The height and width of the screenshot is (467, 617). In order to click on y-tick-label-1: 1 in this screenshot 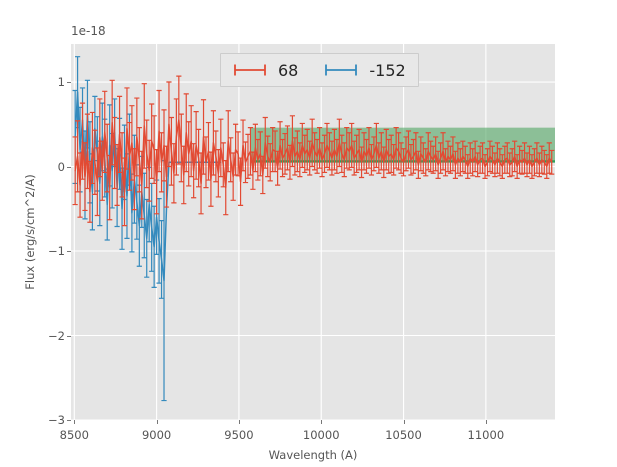, I will do `click(61, 82)`.